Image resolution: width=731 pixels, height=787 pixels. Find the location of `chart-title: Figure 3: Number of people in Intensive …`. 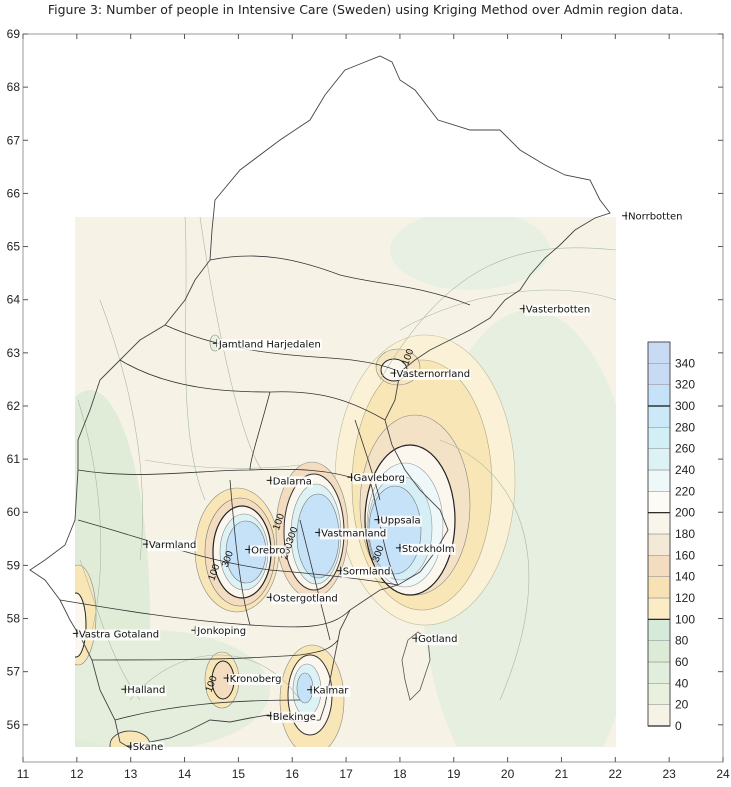

chart-title: Figure 3: Number of people in Intensive … is located at coordinates (365, 9).